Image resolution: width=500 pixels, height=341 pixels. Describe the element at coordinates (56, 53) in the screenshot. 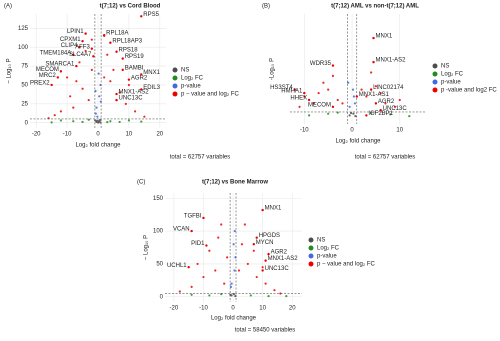

I see `gene-label: TMEM184A` at that location.